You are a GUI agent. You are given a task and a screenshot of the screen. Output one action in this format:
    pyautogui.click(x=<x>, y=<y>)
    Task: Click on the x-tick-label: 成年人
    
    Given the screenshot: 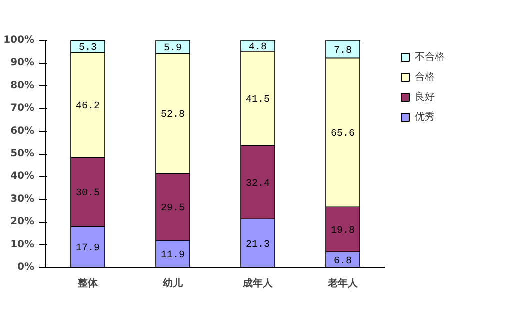 What is the action you would take?
    pyautogui.click(x=258, y=284)
    